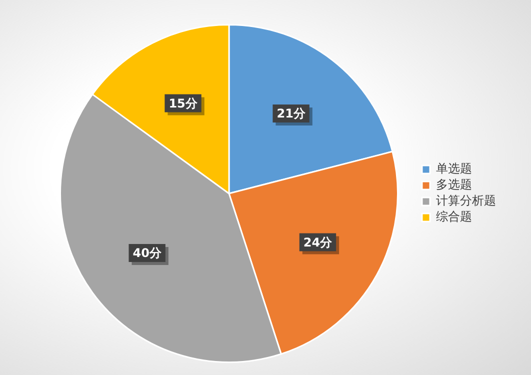 The width and height of the screenshot is (531, 375). I want to click on data-label: 24分, so click(318, 242).